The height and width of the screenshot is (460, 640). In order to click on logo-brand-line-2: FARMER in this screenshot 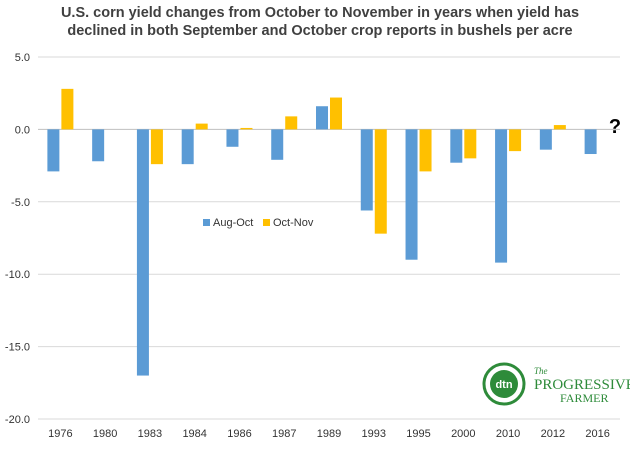, I will do `click(584, 398)`.